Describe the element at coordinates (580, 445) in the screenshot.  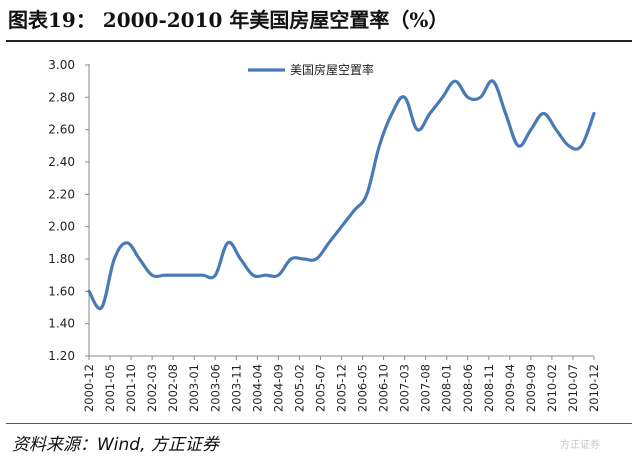
I see `watermark: 方正证券` at that location.